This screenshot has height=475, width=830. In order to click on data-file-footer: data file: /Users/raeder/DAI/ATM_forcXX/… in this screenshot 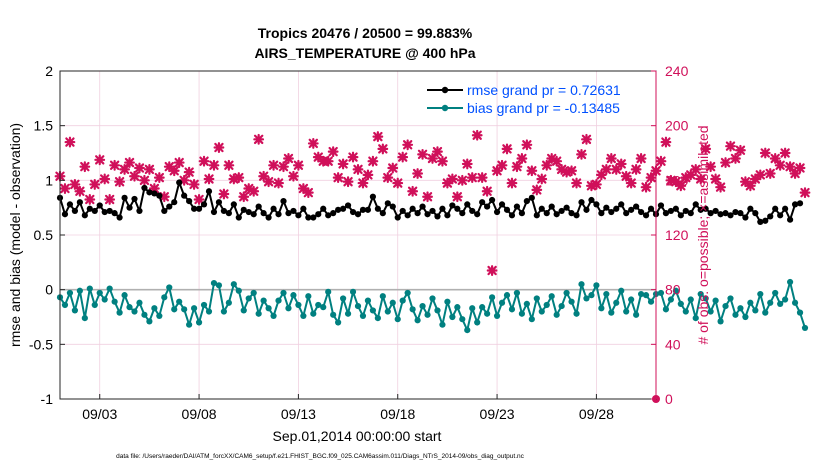, I will do `click(320, 456)`.